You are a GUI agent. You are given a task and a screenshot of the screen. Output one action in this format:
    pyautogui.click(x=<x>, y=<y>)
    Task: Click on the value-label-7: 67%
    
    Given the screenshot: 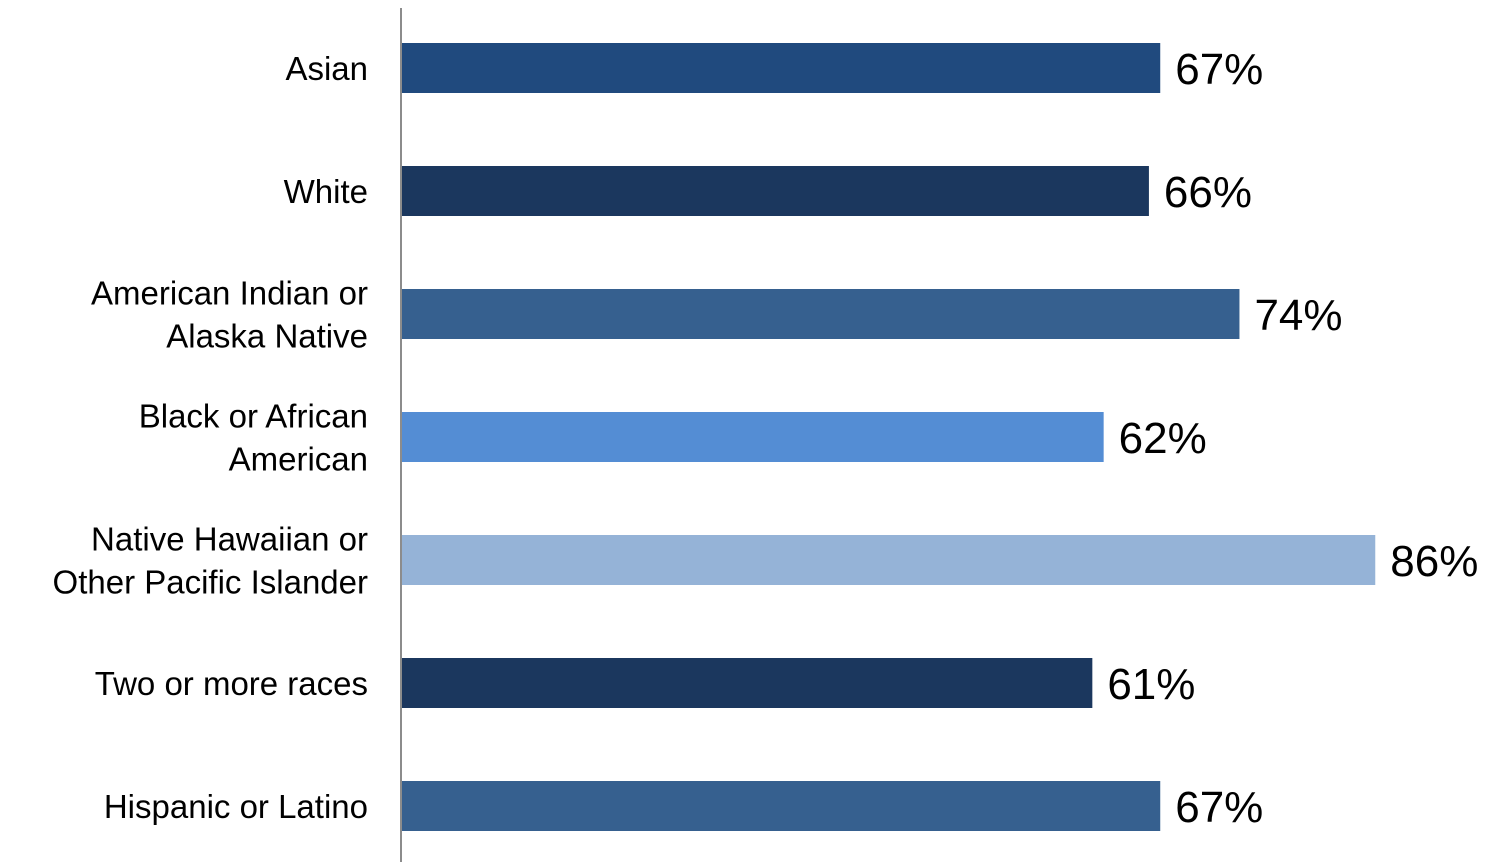 What is the action you would take?
    pyautogui.click(x=1219, y=807)
    